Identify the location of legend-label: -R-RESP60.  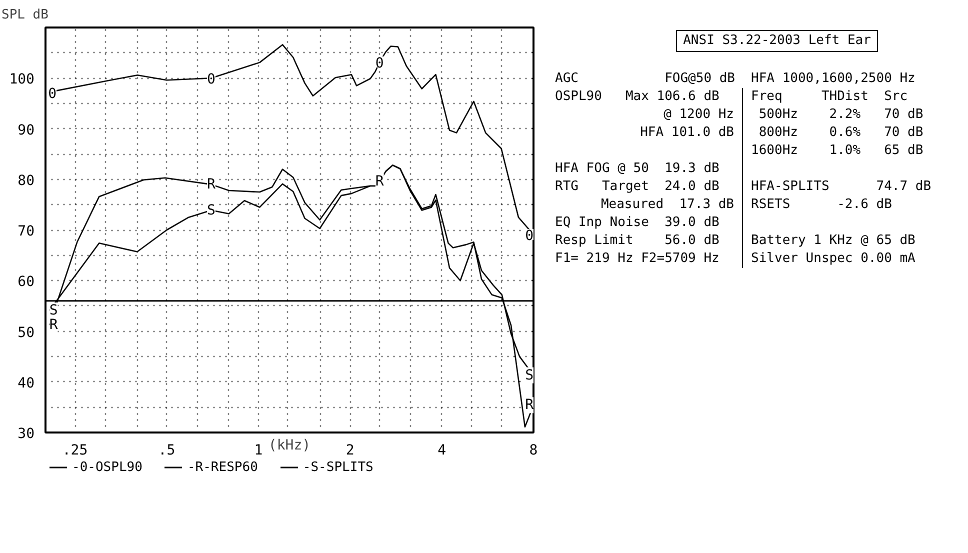
(222, 467).